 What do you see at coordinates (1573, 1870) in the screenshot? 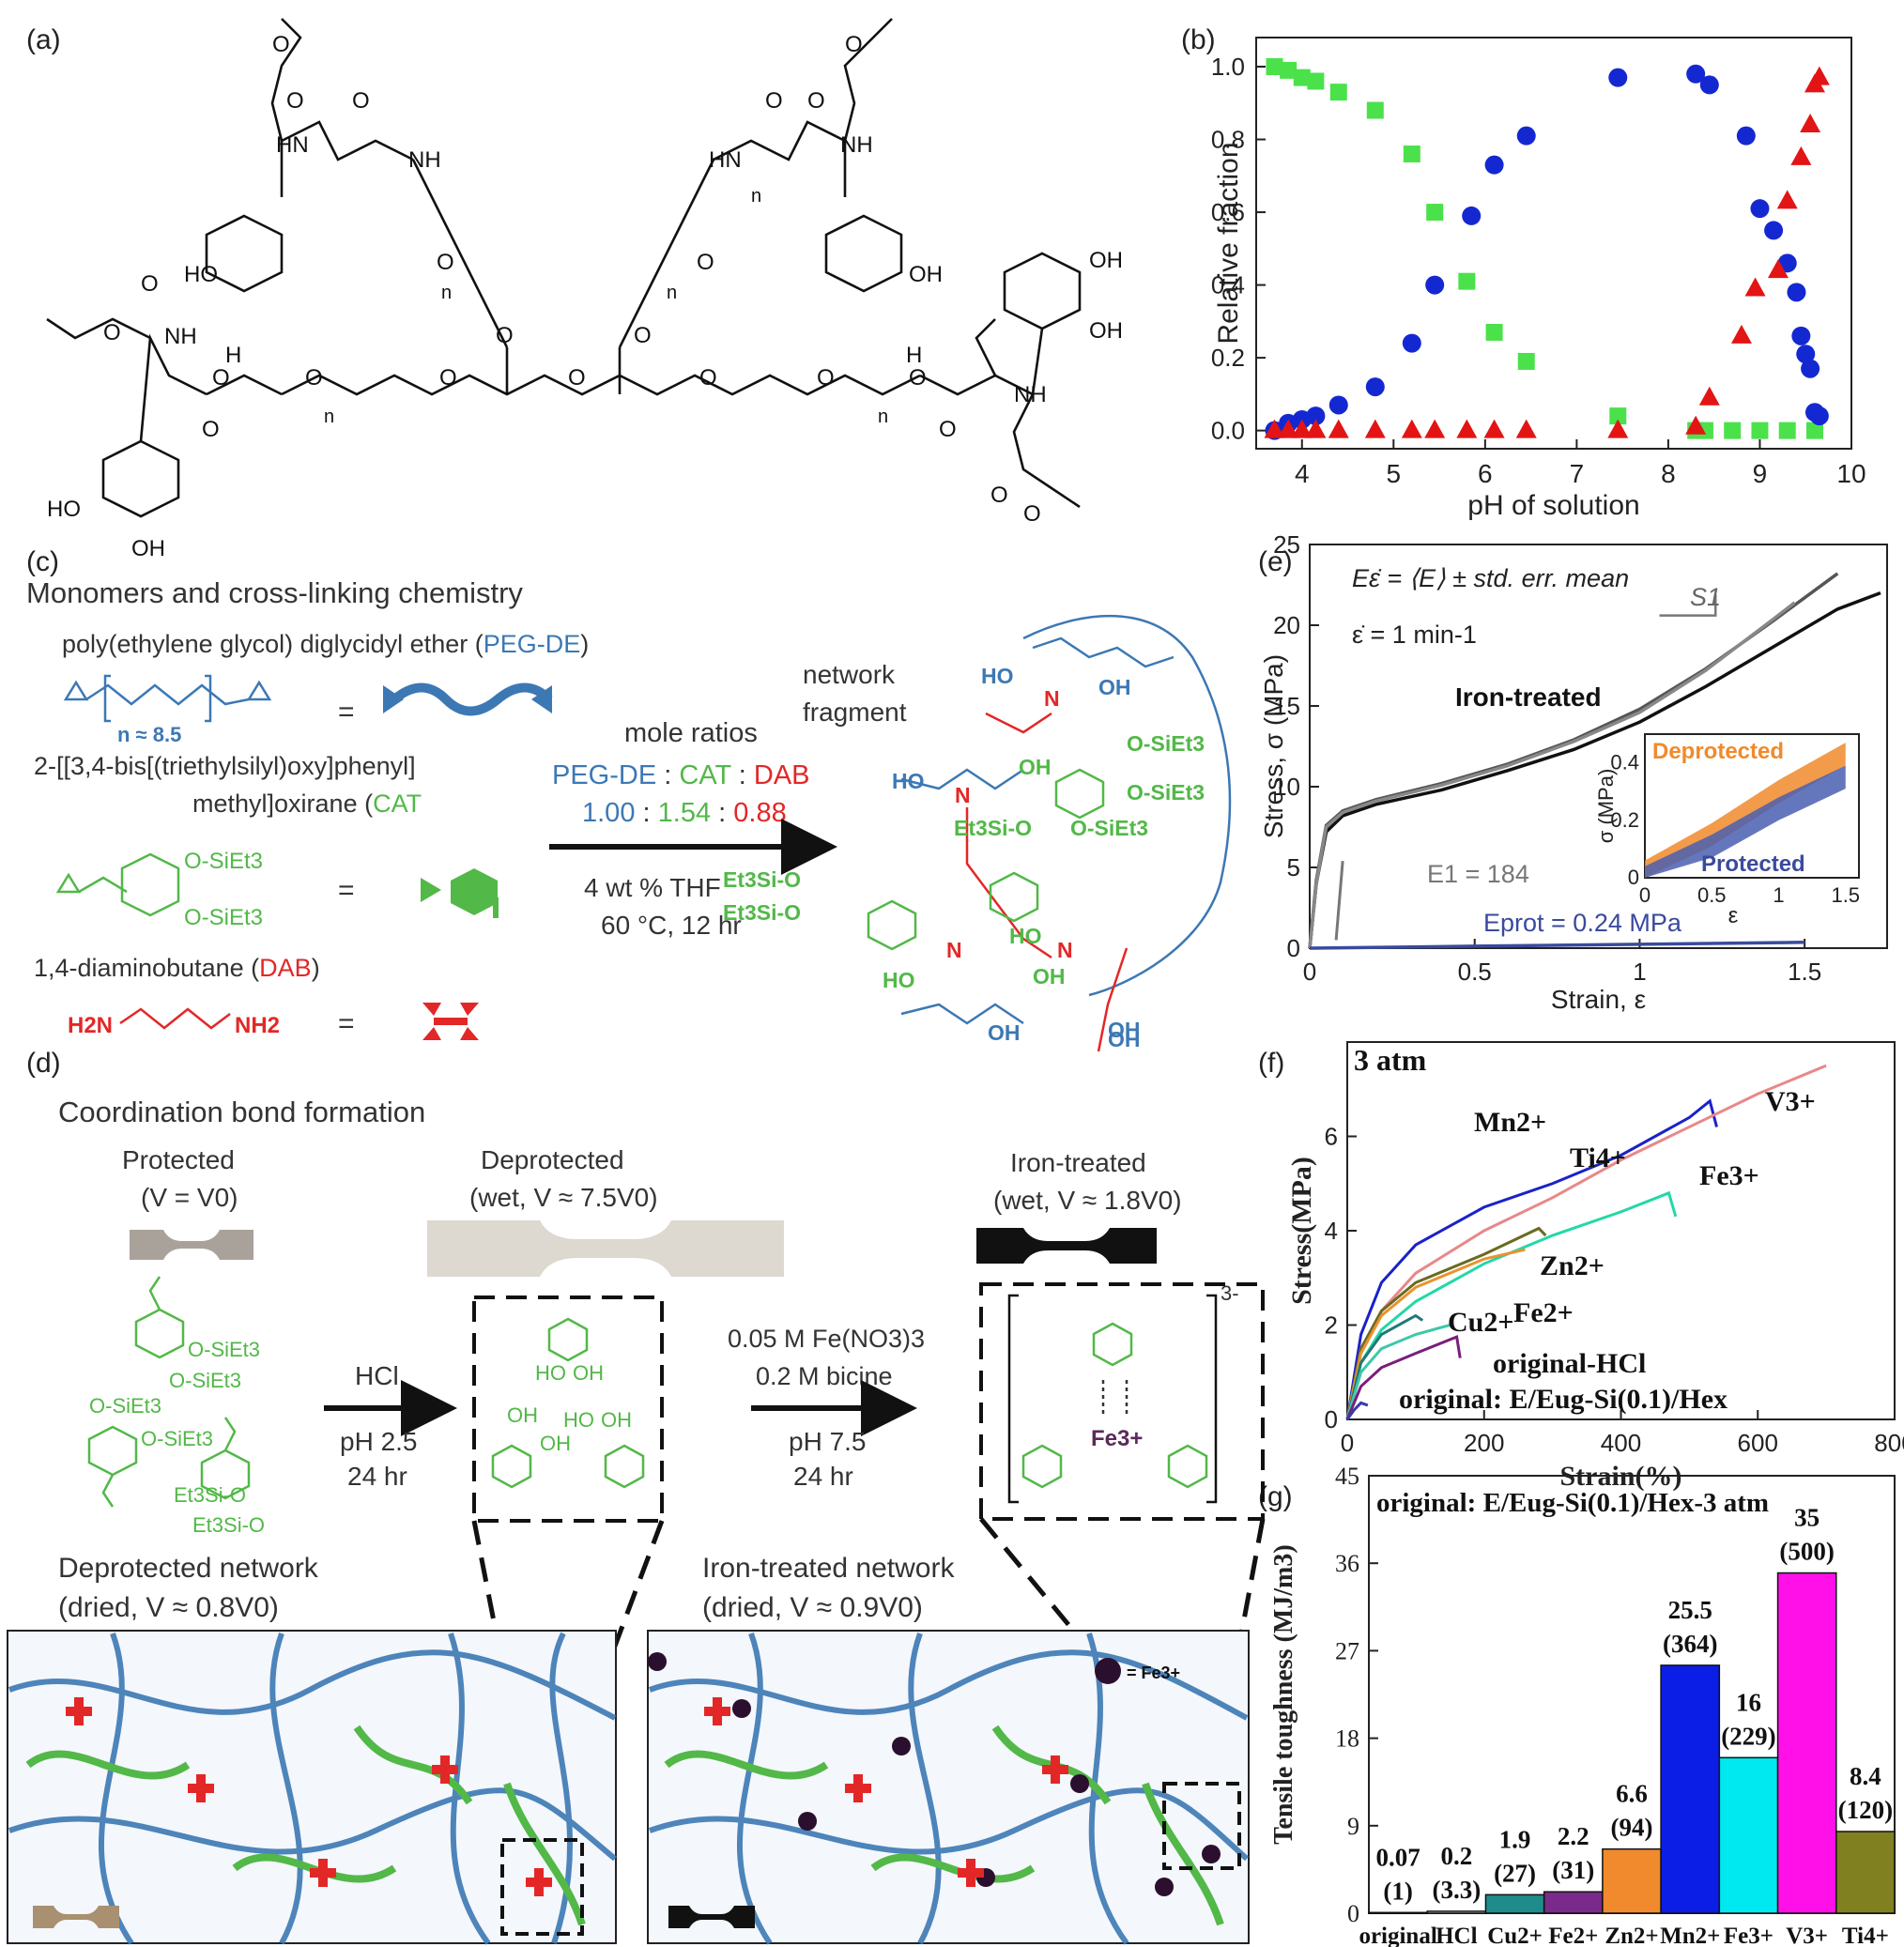
I see `bar-ratio-label: (31)` at bounding box center [1573, 1870].